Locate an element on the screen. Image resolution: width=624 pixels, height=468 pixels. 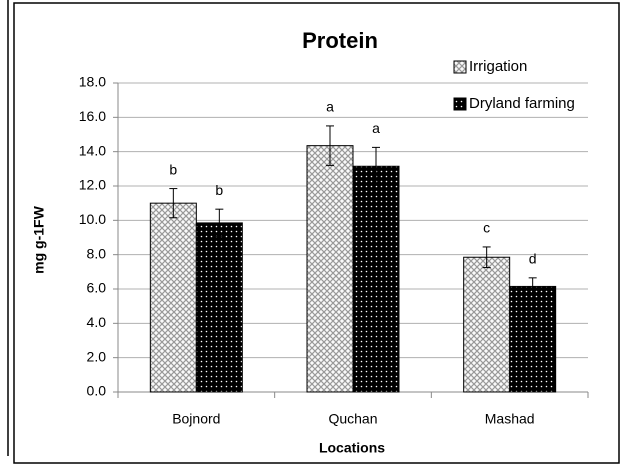
legend-label: Irrigation is located at coordinates (498, 66).